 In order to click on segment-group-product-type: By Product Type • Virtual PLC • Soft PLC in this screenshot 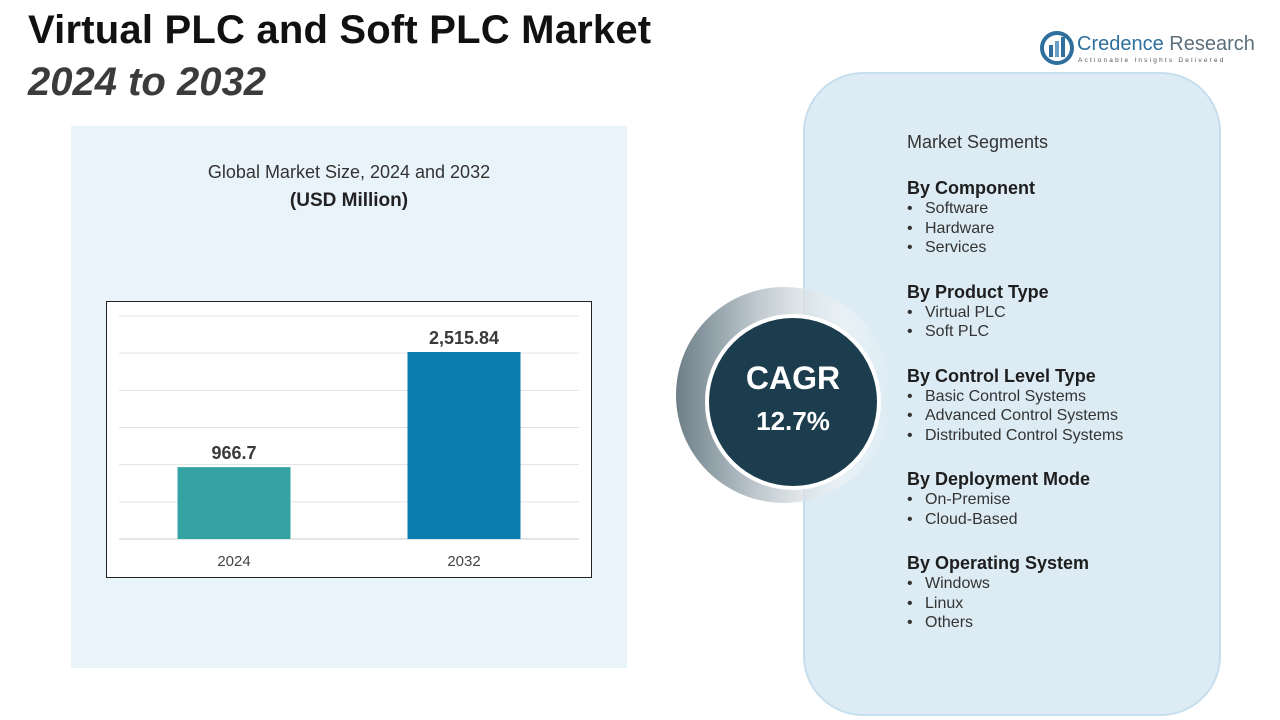, I will do `click(1072, 311)`.